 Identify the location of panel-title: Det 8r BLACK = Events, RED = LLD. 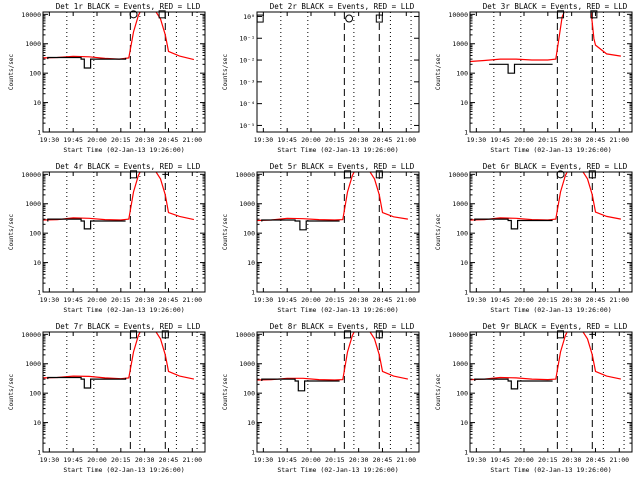
(342, 326).